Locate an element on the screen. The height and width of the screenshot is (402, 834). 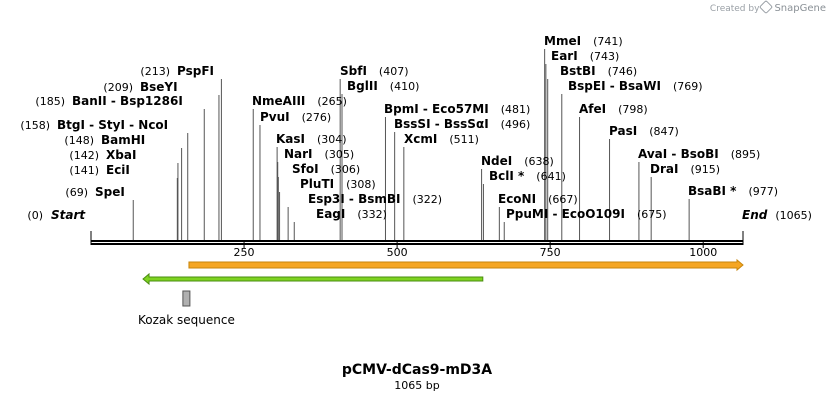
site-pos-sbfi: (407) is located at coordinates (394, 71).